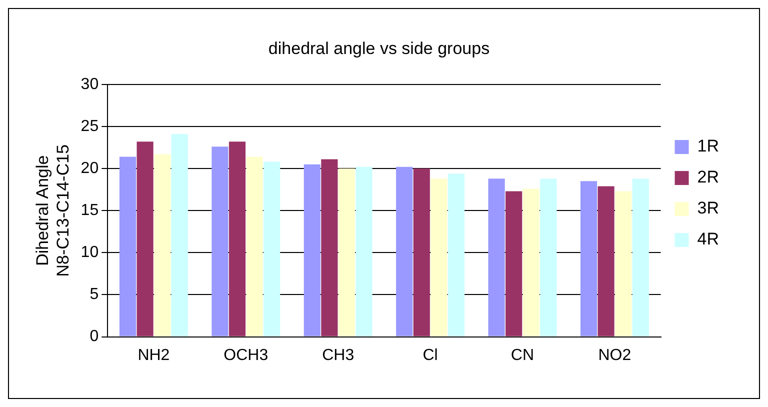  I want to click on y-tick-label: 20, so click(89, 168).